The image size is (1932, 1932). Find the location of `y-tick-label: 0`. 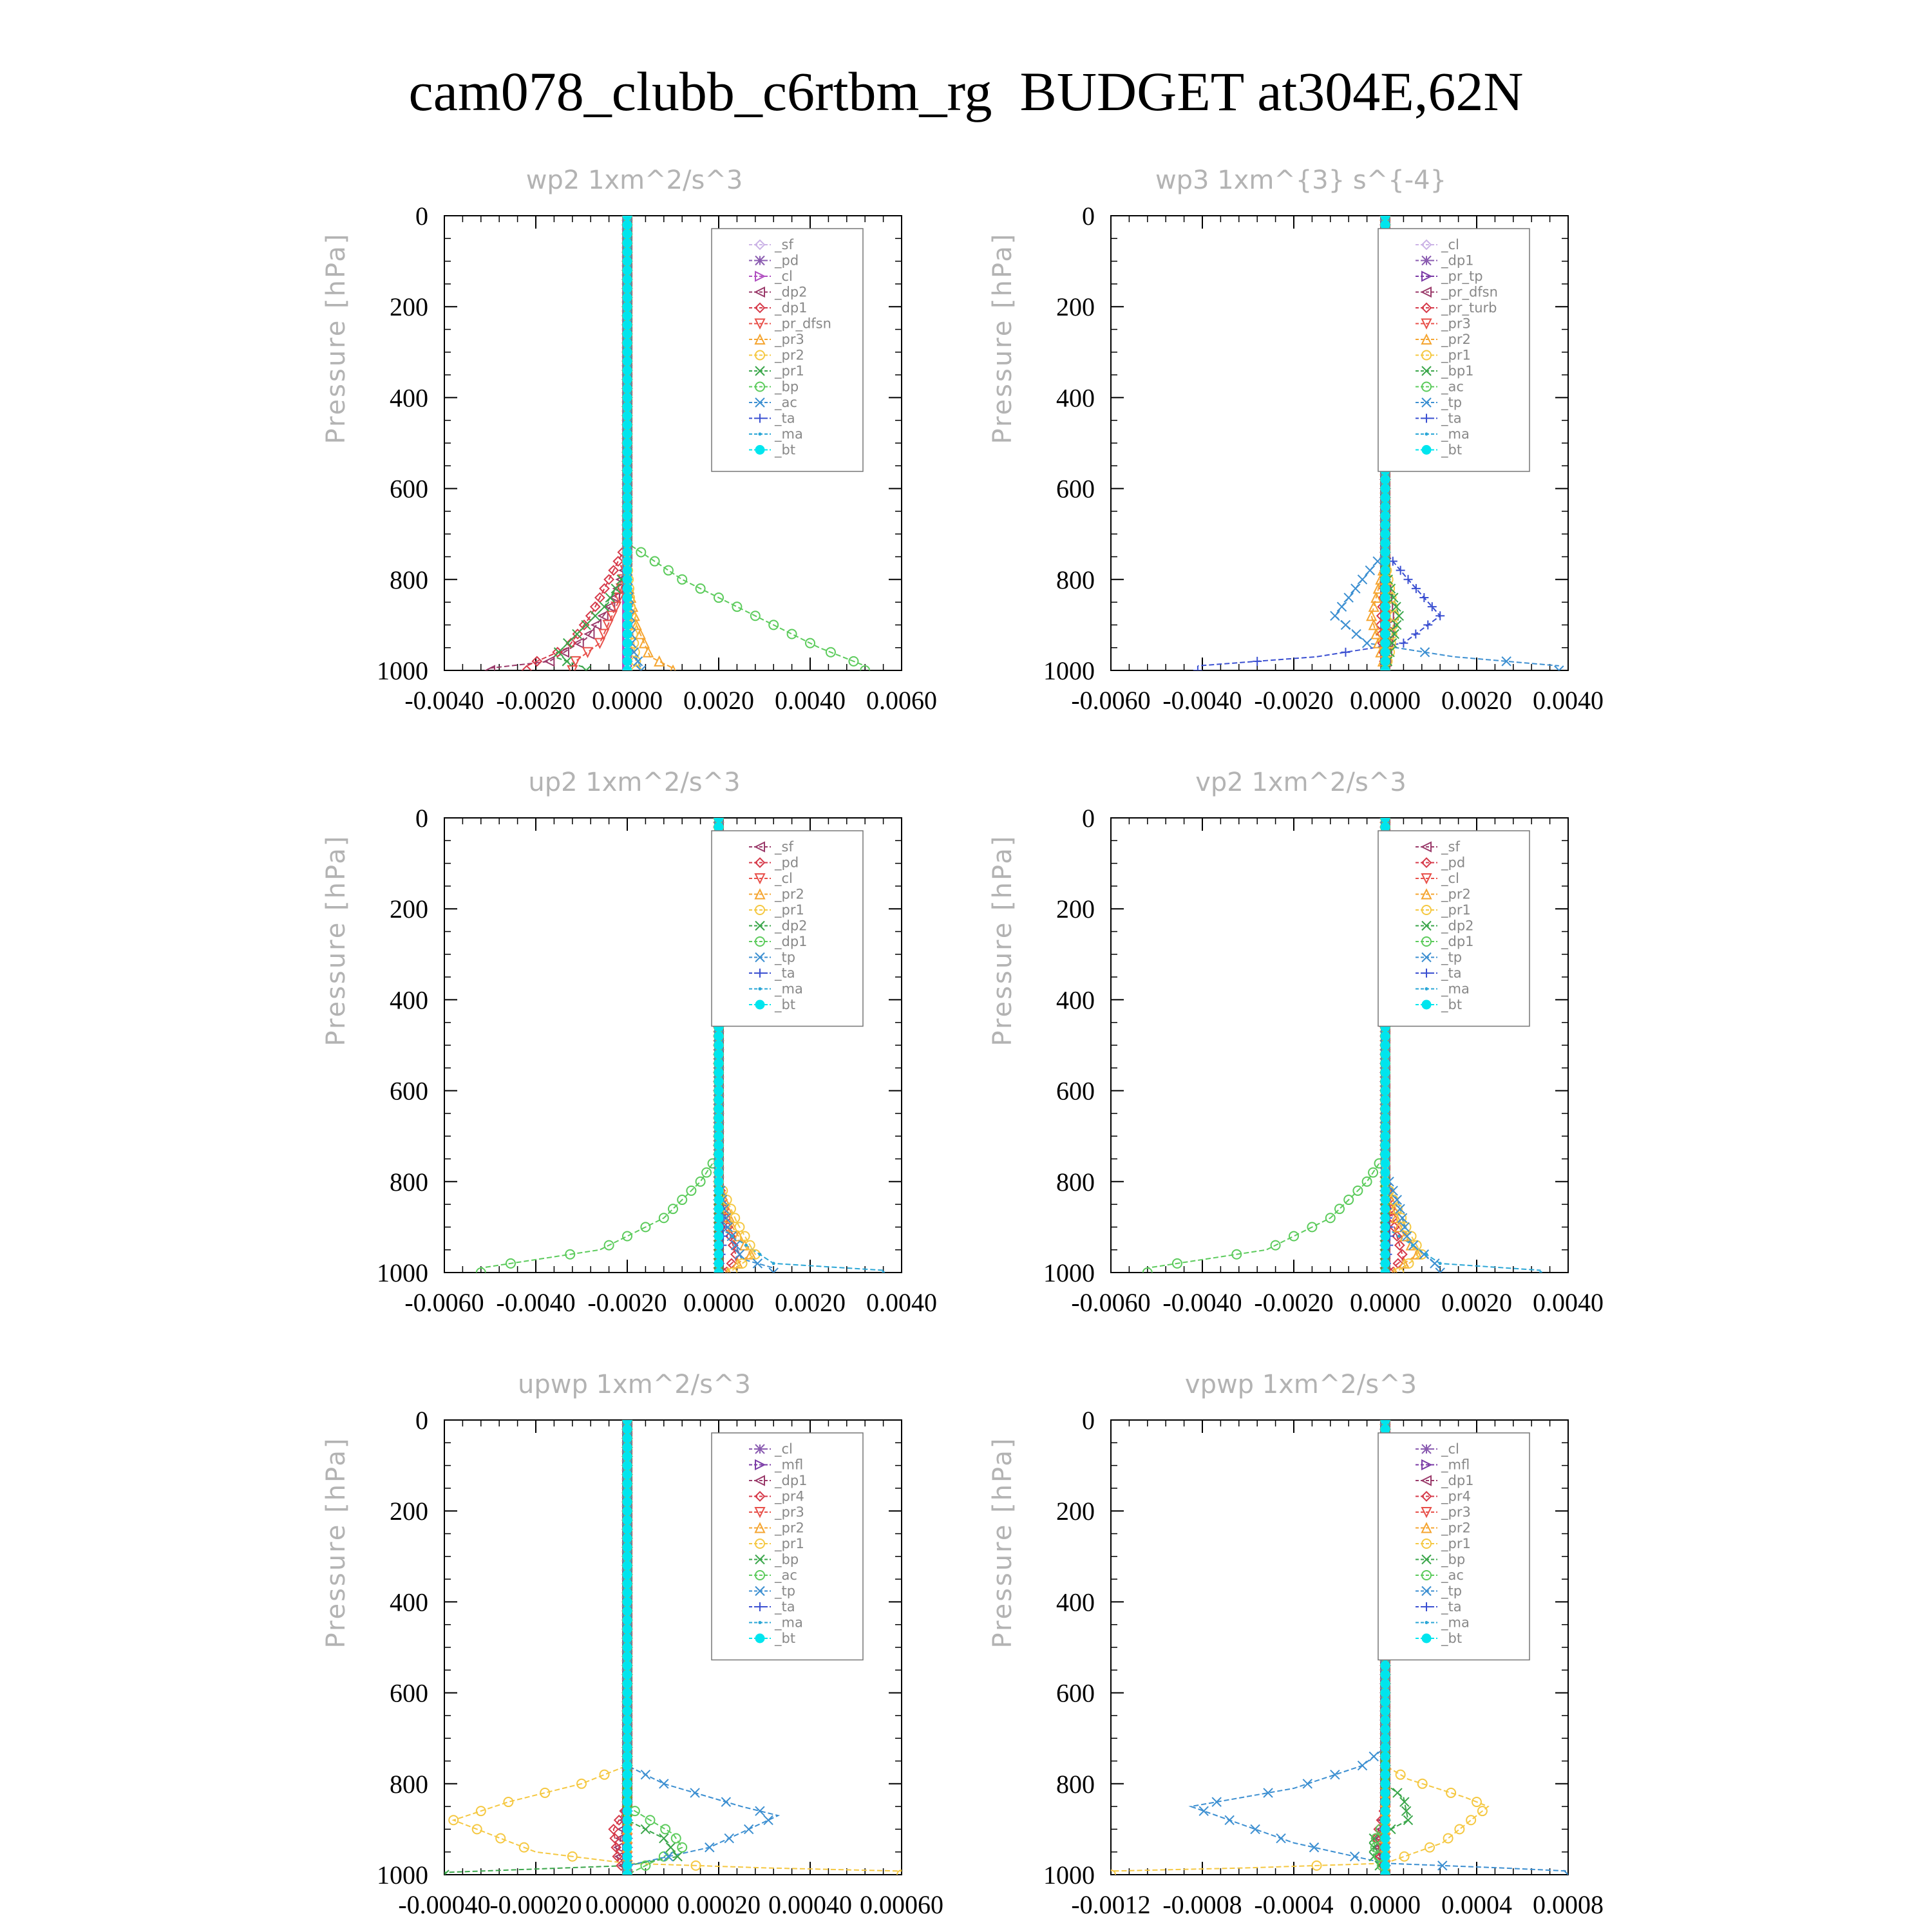

y-tick-label: 0 is located at coordinates (421, 1420).